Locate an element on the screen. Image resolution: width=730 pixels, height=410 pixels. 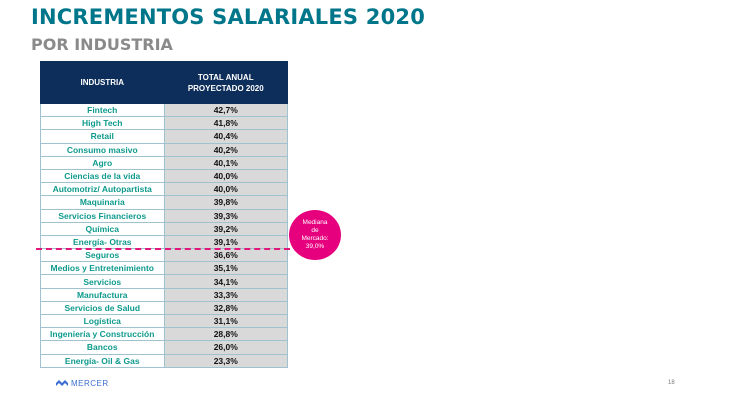
value-cell: 26,0% is located at coordinates (225, 347).